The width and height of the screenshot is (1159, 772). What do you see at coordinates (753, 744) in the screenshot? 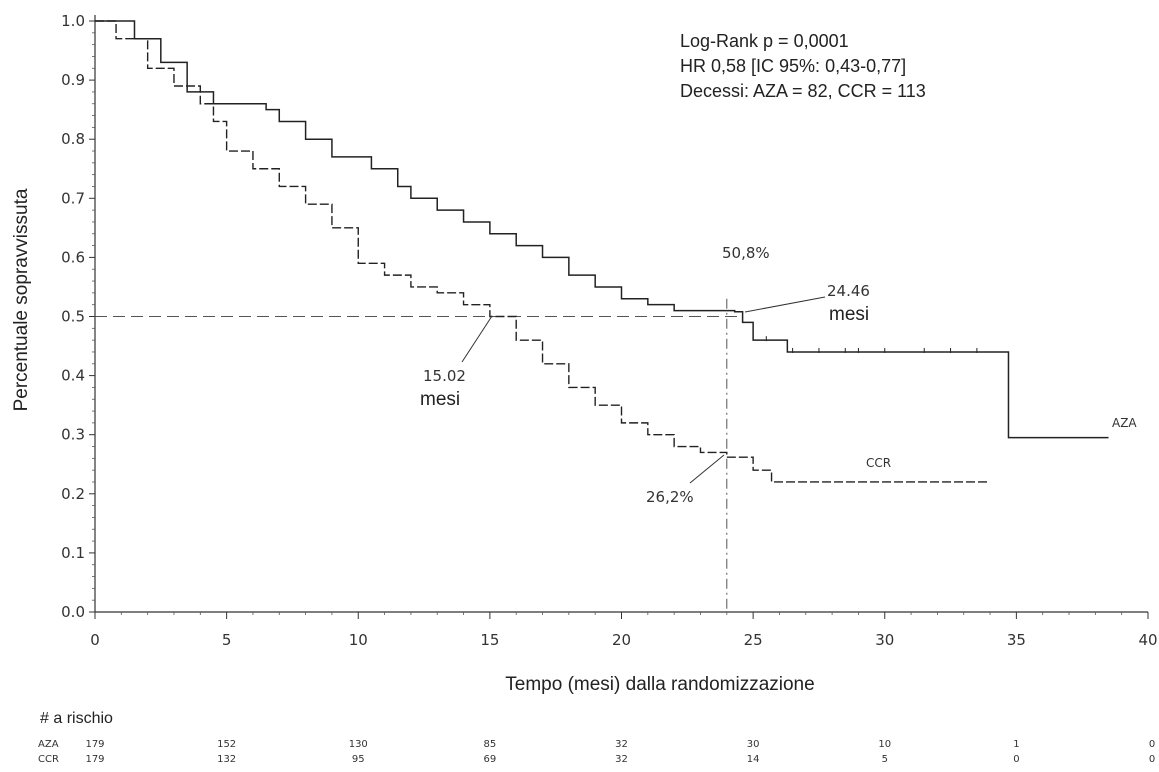
I see `at-risk-value: 30` at bounding box center [753, 744].